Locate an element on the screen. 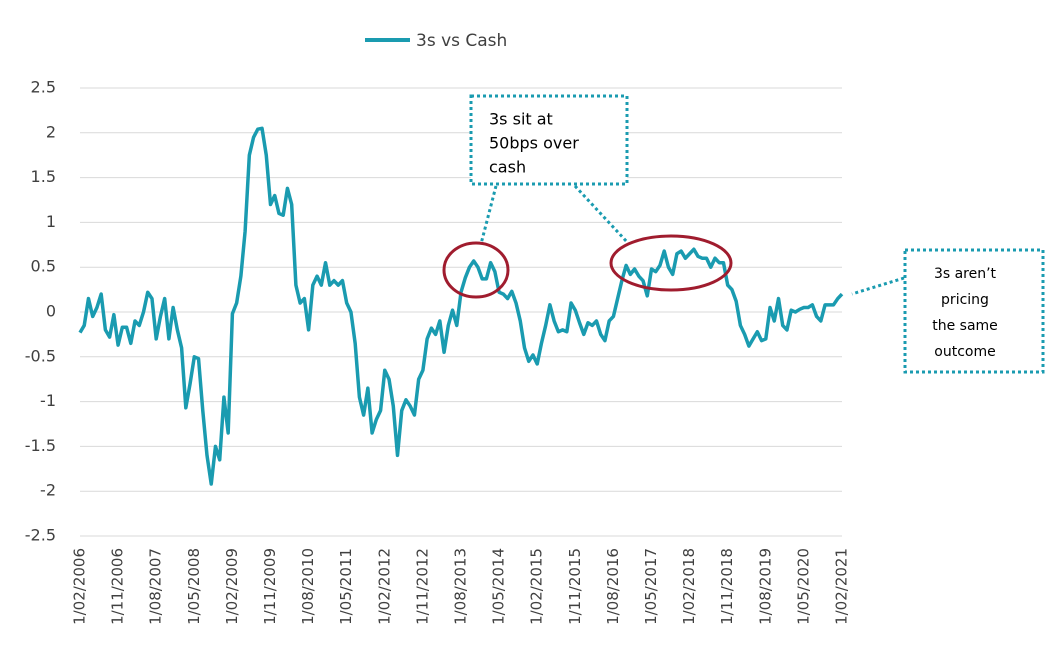  x-tick-label: 1/11/2006 is located at coordinates (118, 586).